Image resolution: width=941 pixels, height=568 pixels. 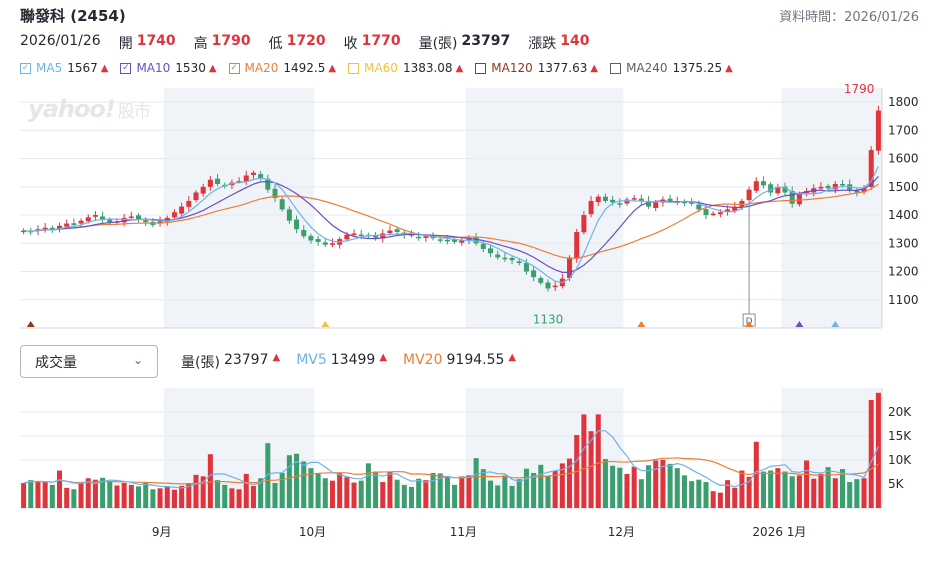 What do you see at coordinates (168, 68) in the screenshot?
I see `ma-toggle-ma10: ✓ MA10 1530 ▲` at bounding box center [168, 68].